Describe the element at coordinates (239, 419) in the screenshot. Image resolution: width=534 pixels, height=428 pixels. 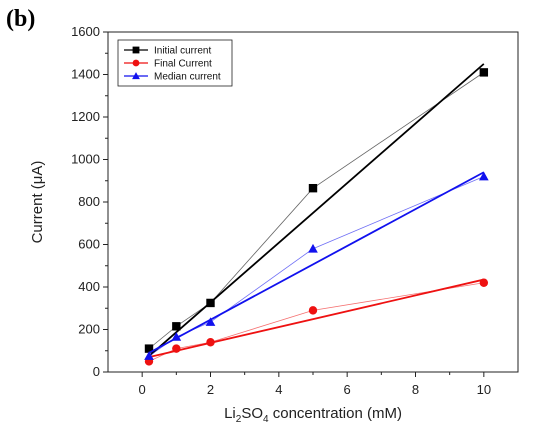
I see `x-axis-title-sub1: 2` at that location.